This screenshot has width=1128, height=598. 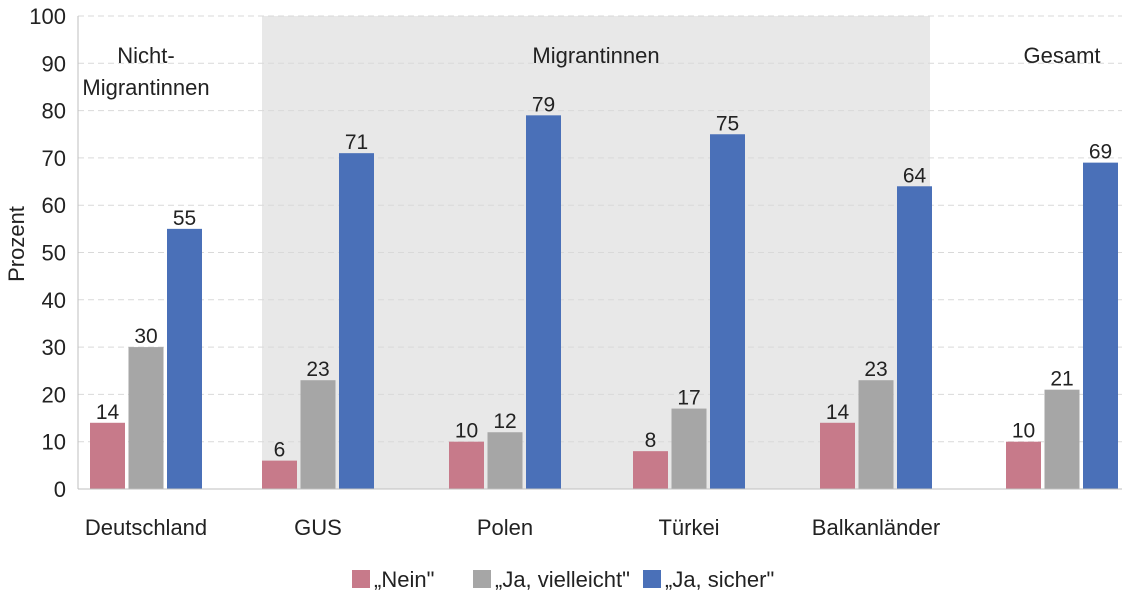 What do you see at coordinates (404, 579) in the screenshot?
I see `legend-label: „Nein"` at bounding box center [404, 579].